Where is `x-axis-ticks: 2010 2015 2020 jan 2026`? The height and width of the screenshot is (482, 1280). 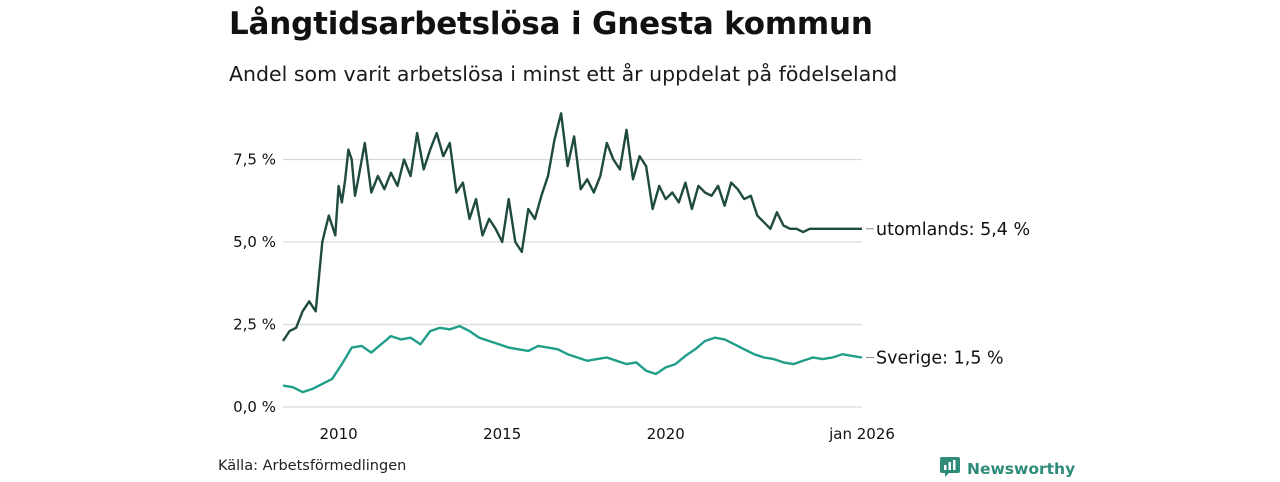
x-axis-ticks: 2010 2015 2020 jan 2026 is located at coordinates (607, 434).